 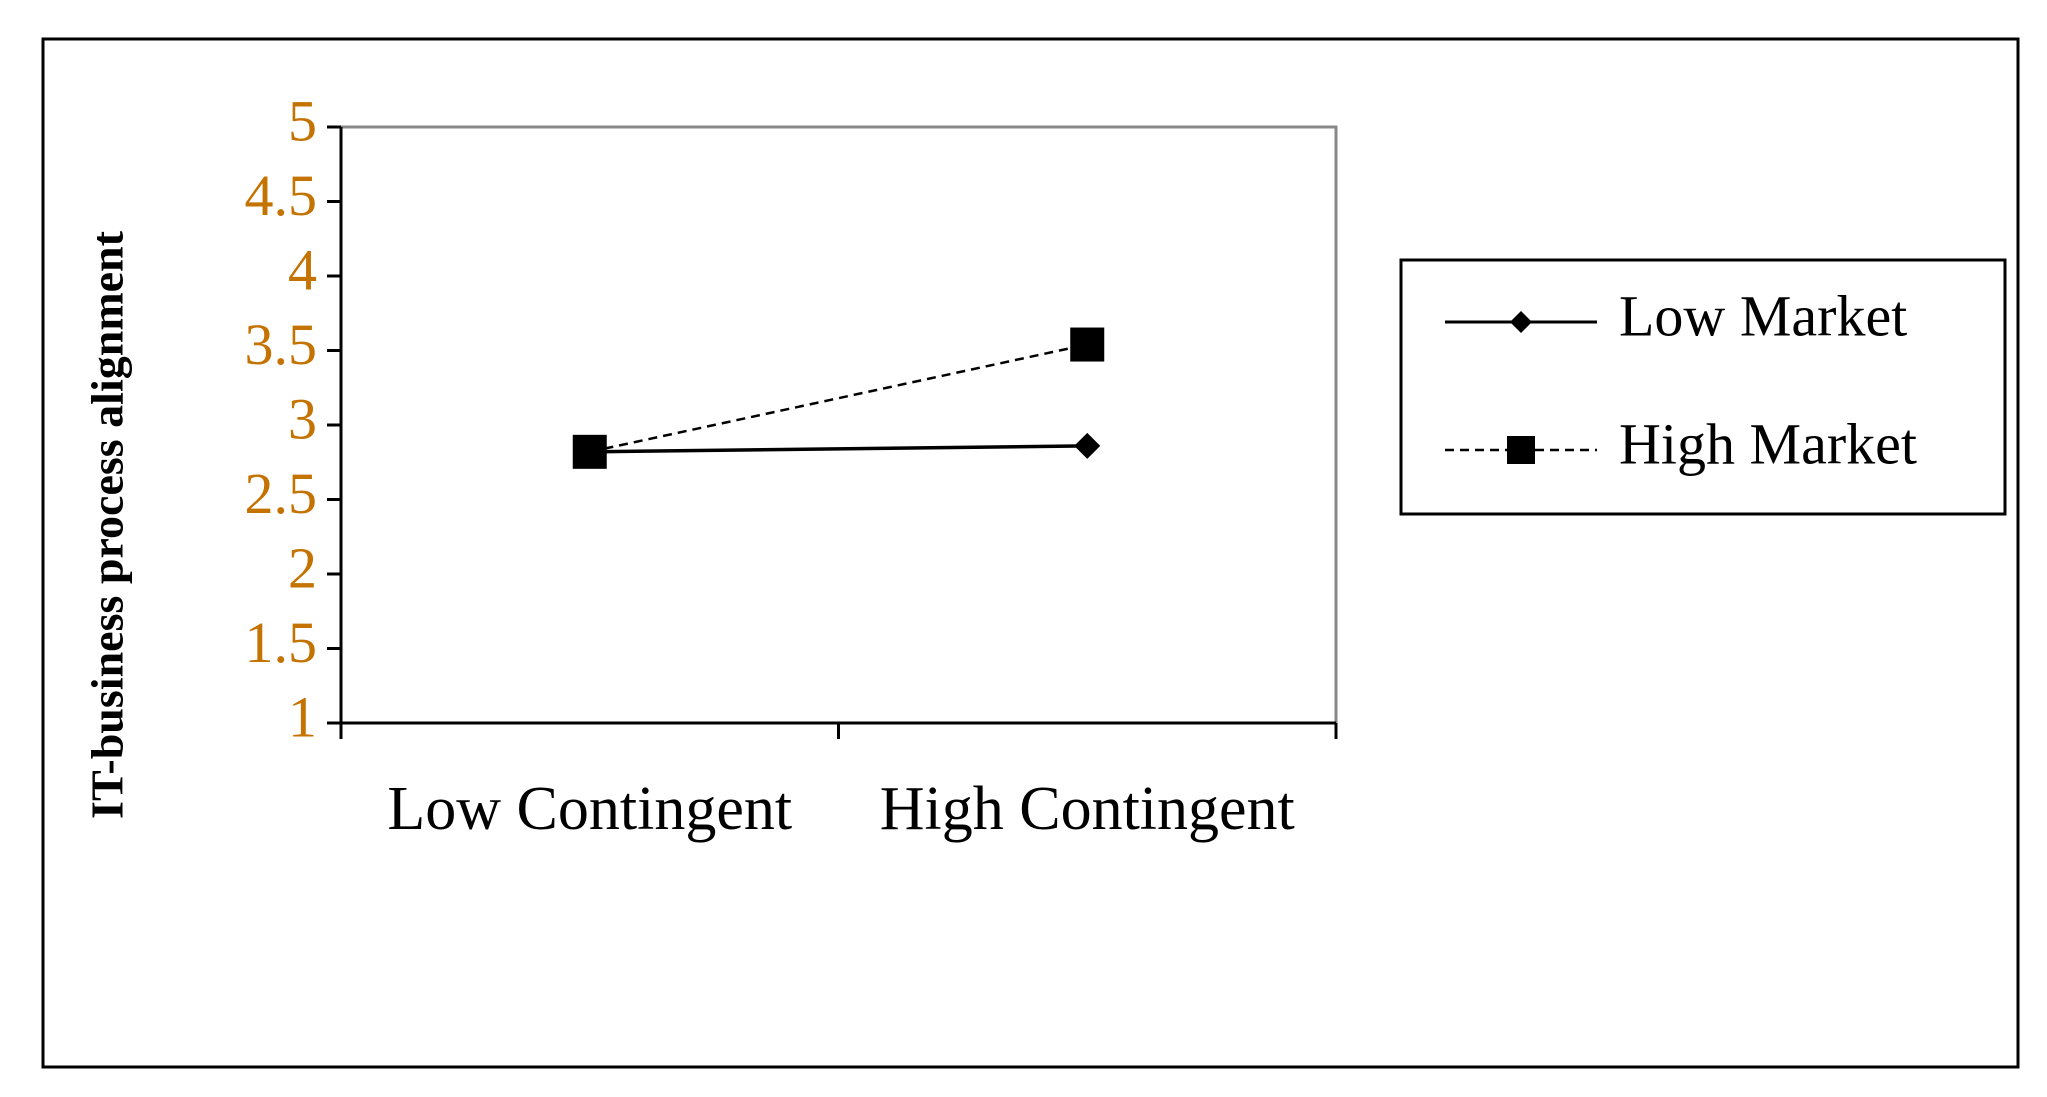 I want to click on y-tick-label: 3.5, so click(x=281, y=344).